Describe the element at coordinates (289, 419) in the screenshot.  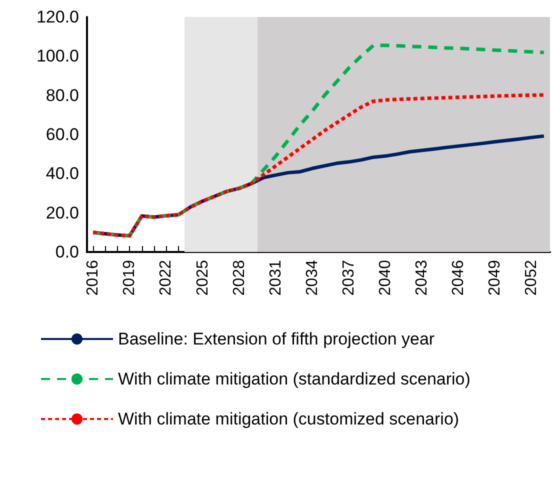
I see `legend-label: With climate mitigation (customized scenario)` at that location.